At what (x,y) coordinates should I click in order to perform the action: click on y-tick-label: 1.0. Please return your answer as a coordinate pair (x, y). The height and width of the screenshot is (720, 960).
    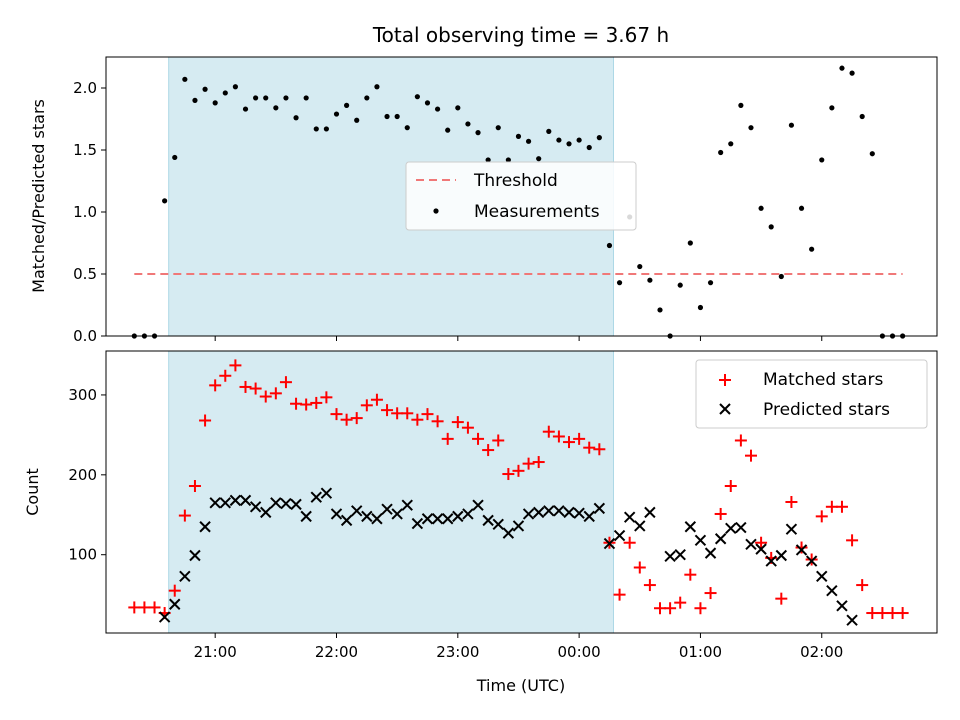
    Looking at the image, I should click on (85, 212).